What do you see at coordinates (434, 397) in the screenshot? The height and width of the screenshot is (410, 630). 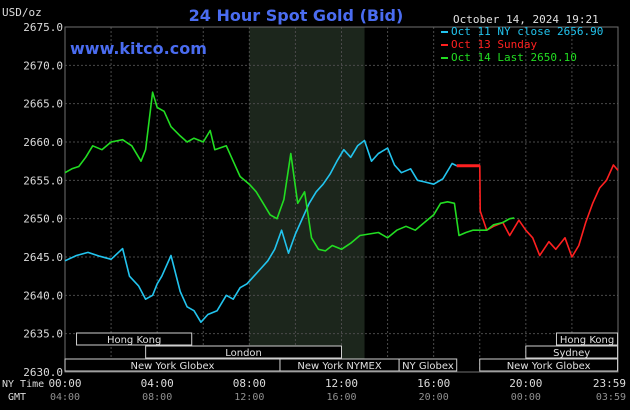 I see `x-tick-gmt: 20:00` at bounding box center [434, 397].